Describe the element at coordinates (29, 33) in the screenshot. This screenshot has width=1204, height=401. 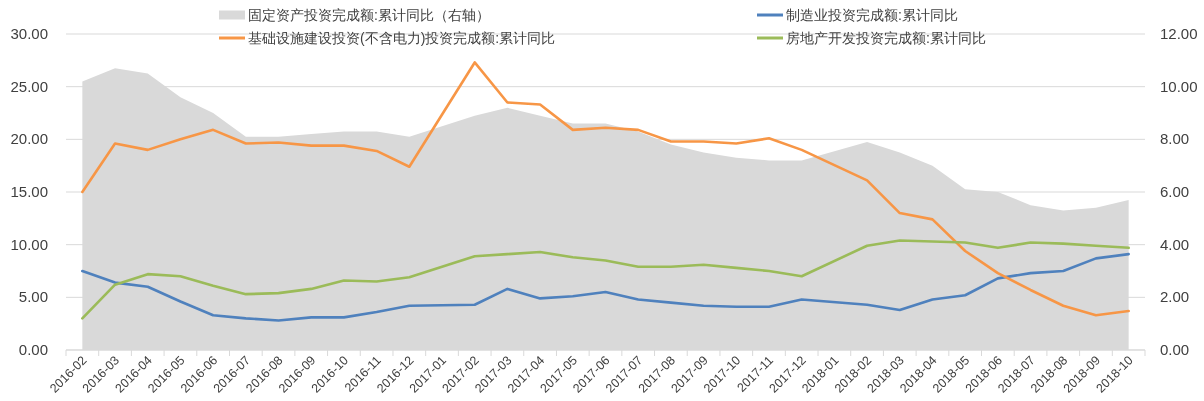
I see `y-tick-label: 30.00` at that location.